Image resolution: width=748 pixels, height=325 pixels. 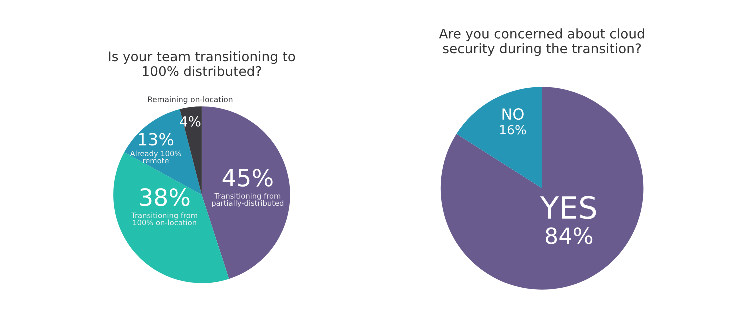 I want to click on data-label: 16%, so click(x=513, y=130).